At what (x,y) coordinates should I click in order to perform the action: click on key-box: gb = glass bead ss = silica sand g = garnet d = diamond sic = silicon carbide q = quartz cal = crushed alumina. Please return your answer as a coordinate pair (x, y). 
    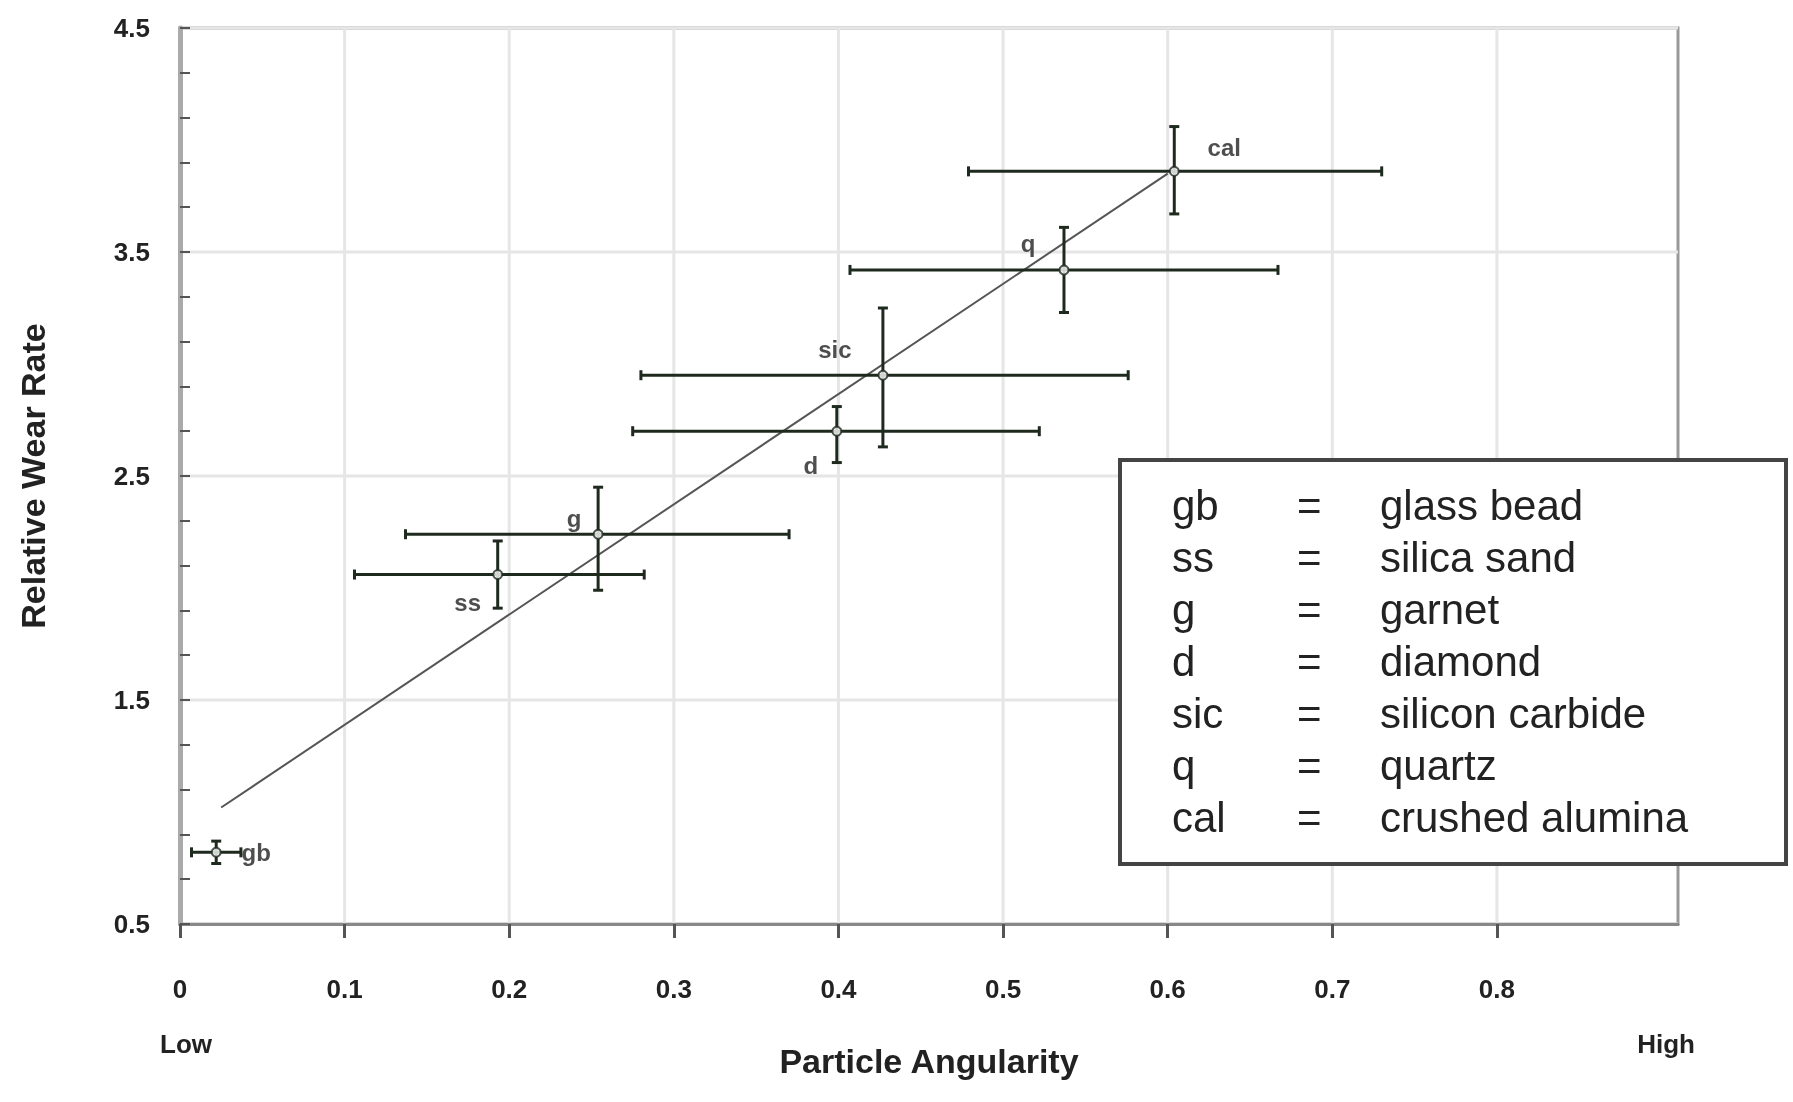
    Looking at the image, I should click on (1453, 662).